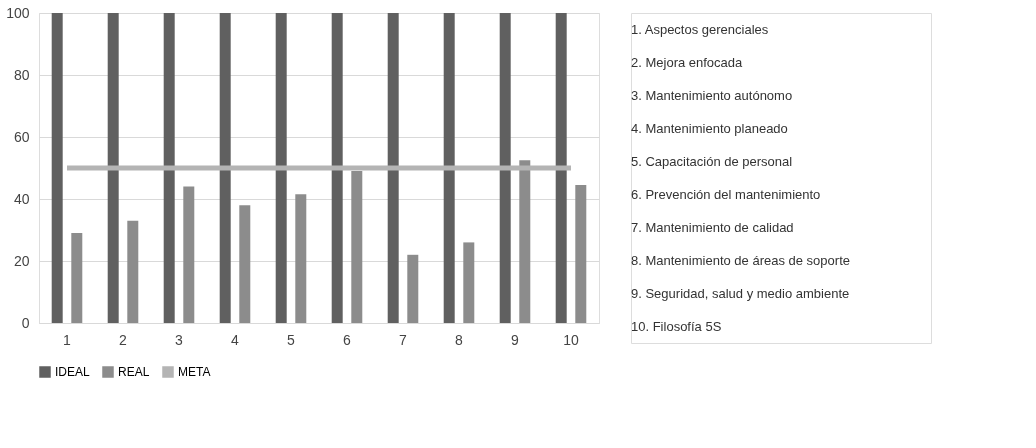  Describe the element at coordinates (235, 339) in the screenshot. I see `x-tick-label: 4` at that location.